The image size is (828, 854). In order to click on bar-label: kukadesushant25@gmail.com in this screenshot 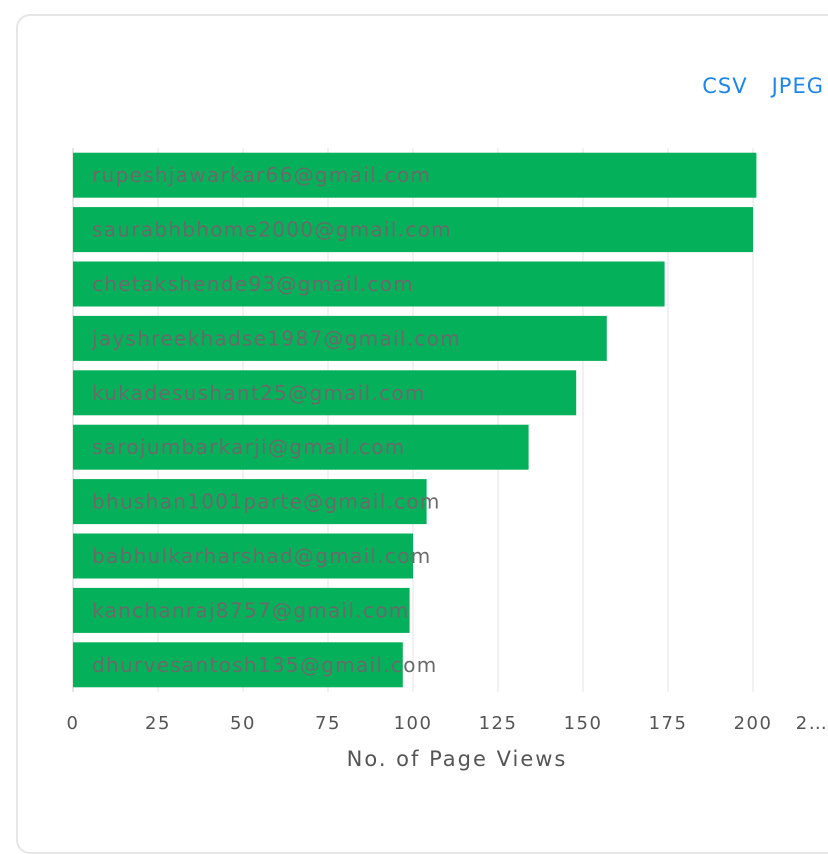, I will do `click(259, 393)`.